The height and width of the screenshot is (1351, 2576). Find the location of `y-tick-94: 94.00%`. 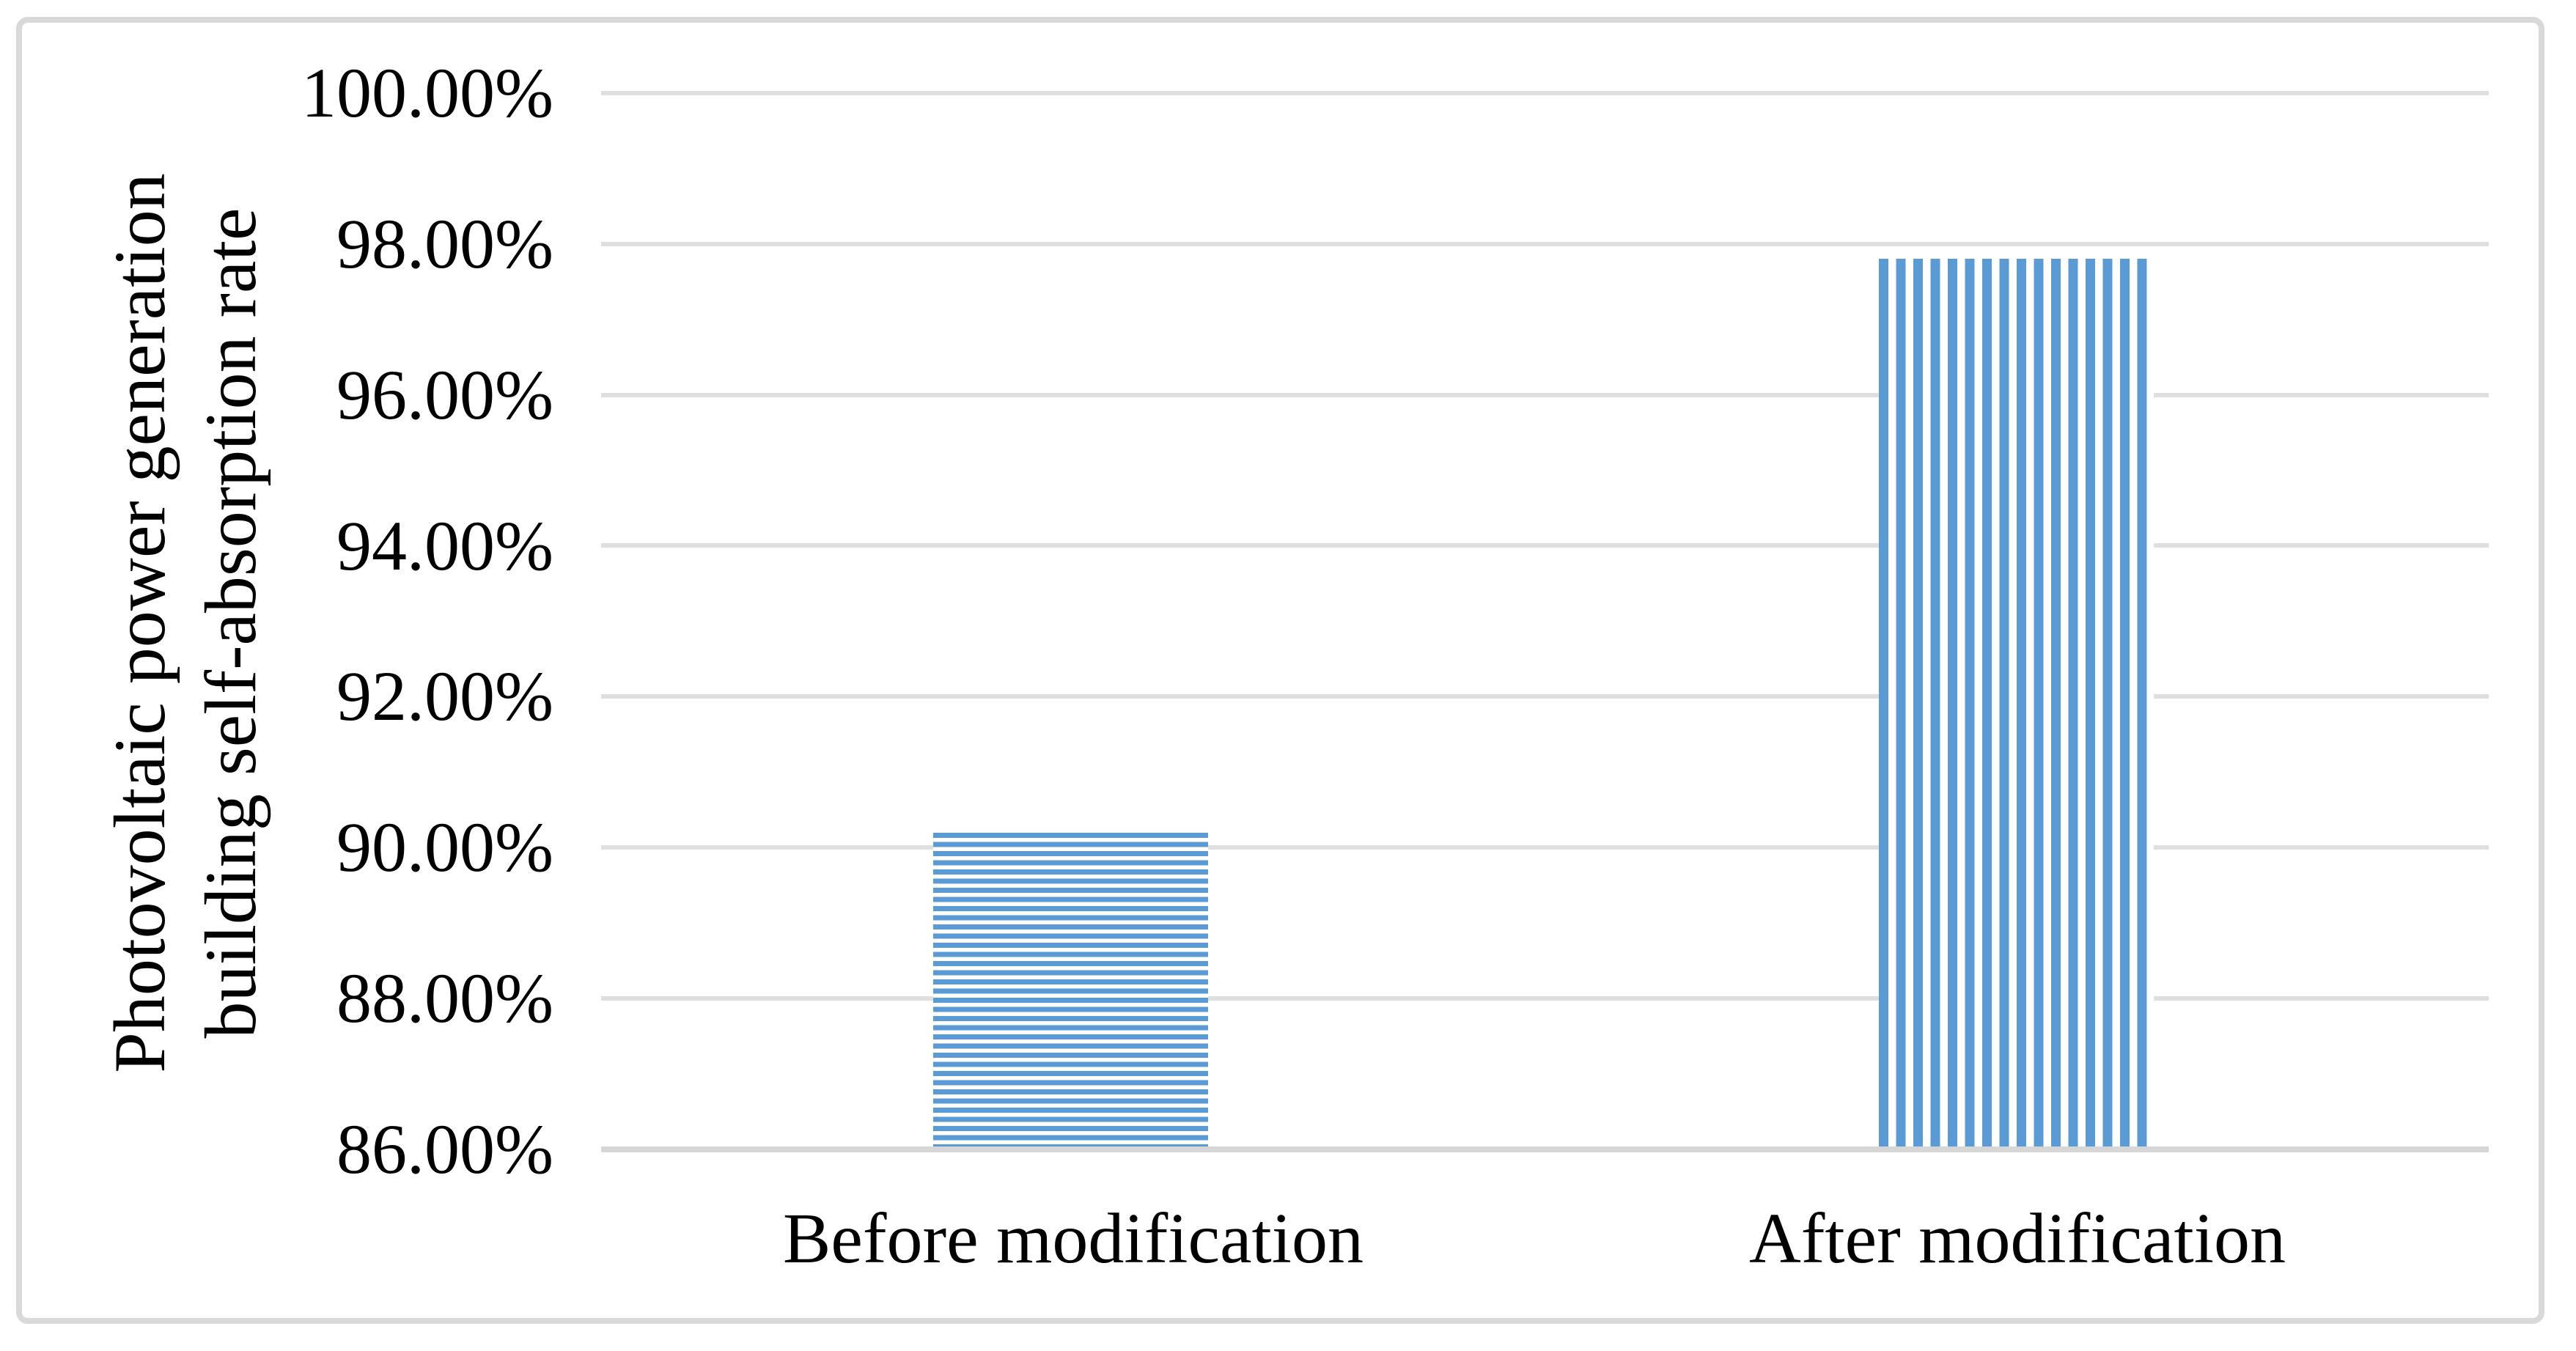

y-tick-94: 94.00% is located at coordinates (444, 546).